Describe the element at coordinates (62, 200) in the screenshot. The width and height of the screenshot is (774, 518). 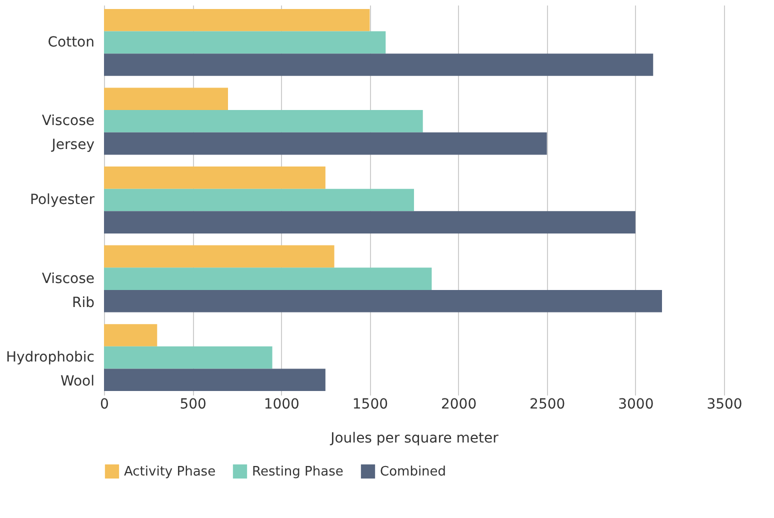
I see `y-tick-label: Polyester` at that location.